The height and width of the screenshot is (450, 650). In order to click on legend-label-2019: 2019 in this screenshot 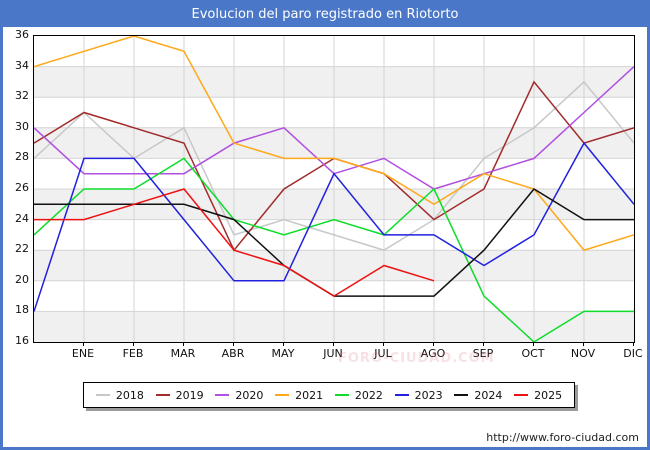, I will do `click(189, 395)`.